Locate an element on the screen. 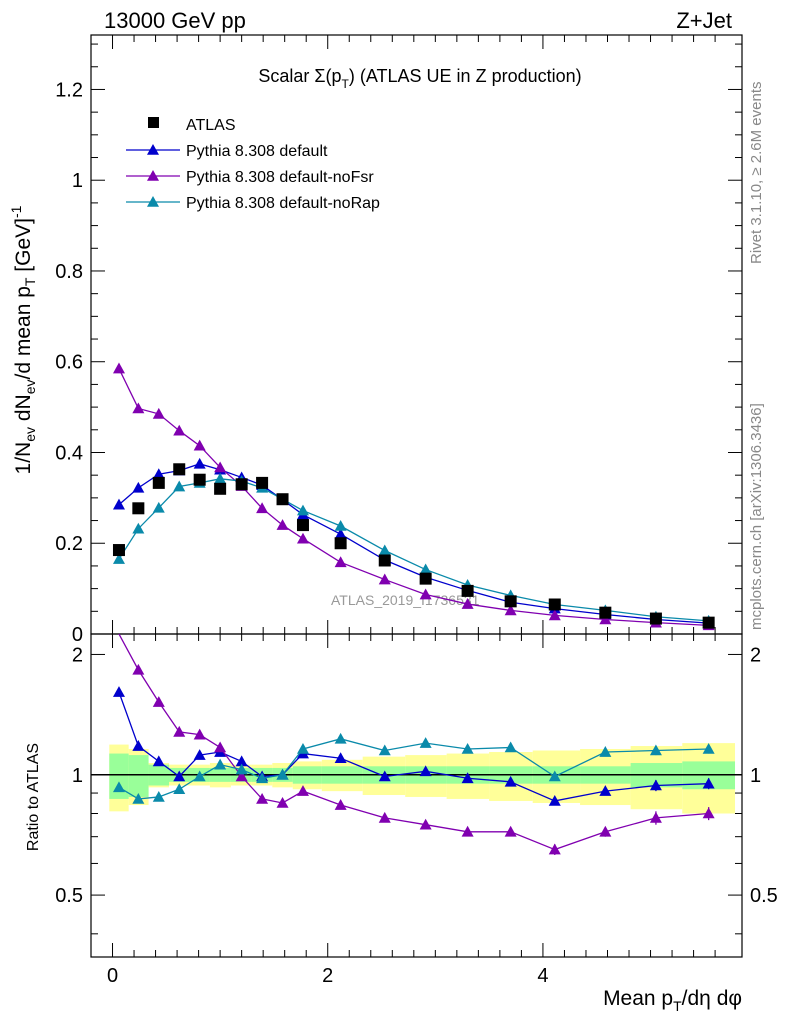 This screenshot has width=786, height=1024. y-tick-label: 0.4 is located at coordinates (69, 453).